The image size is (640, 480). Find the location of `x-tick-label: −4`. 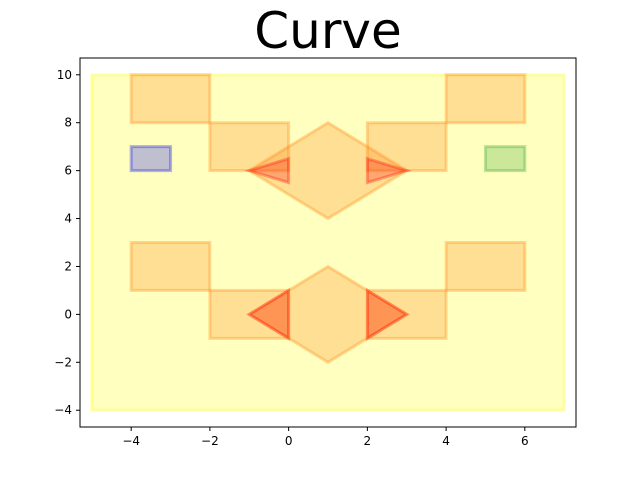

x-tick-label: −4 is located at coordinates (131, 441).